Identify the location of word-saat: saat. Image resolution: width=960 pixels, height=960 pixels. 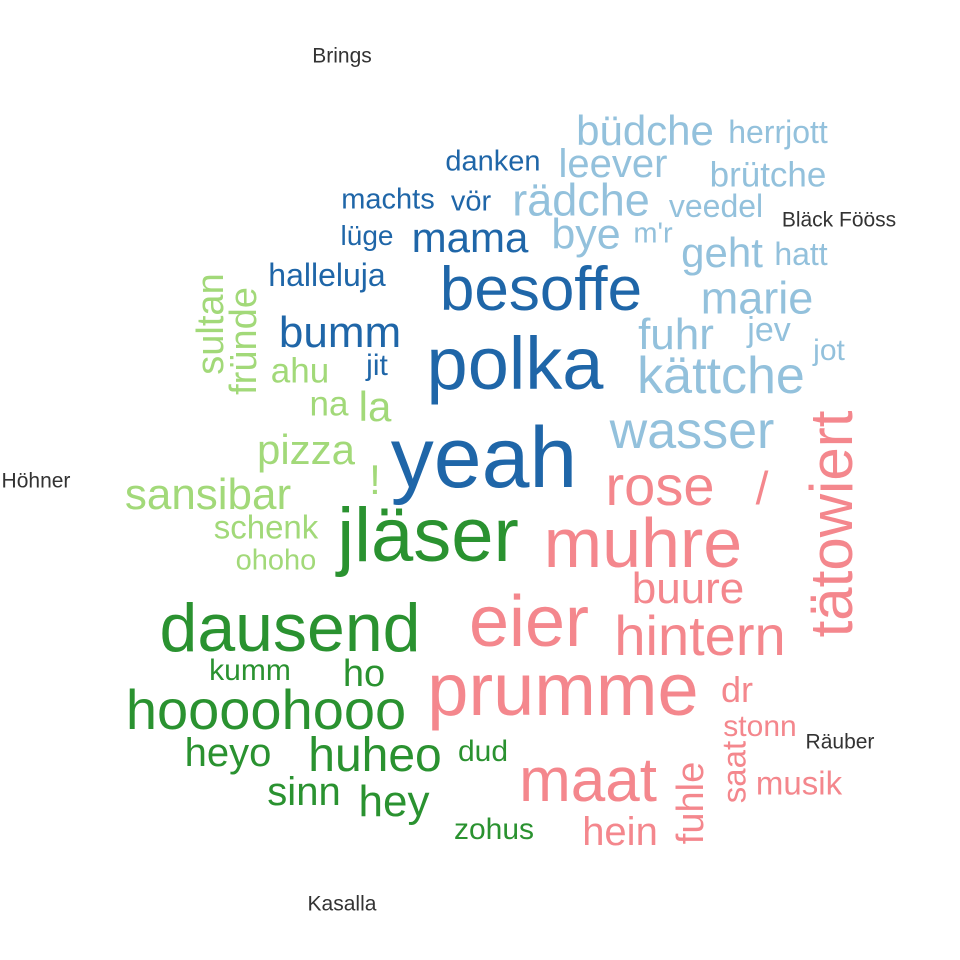
(734, 772).